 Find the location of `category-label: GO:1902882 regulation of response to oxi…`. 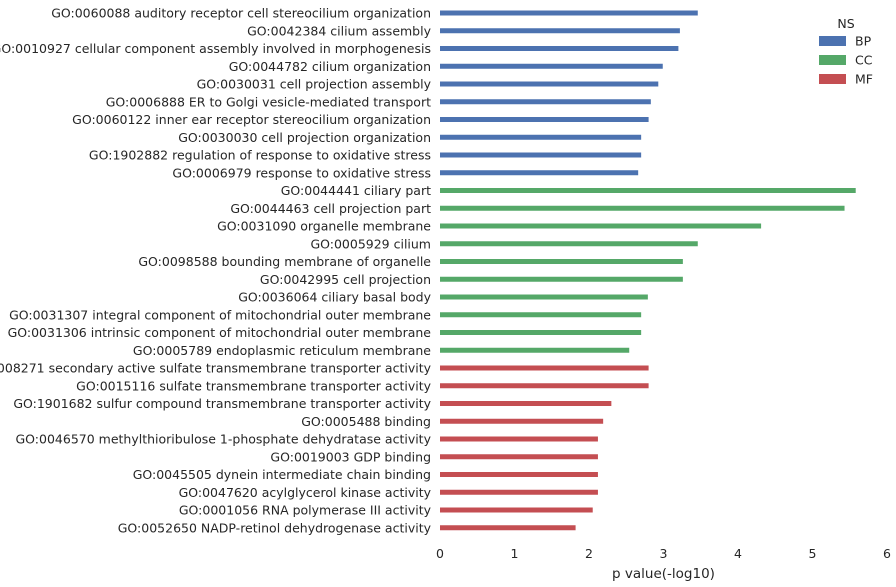

category-label: GO:1902882 regulation of response to oxi… is located at coordinates (260, 155).